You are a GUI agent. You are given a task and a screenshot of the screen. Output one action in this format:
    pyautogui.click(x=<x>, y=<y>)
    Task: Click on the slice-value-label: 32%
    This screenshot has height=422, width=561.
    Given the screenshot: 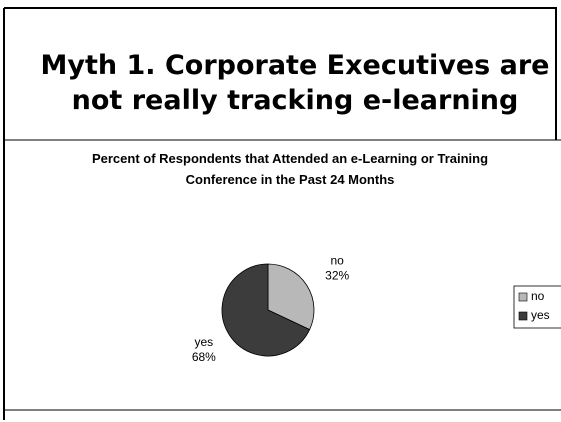 What is the action you would take?
    pyautogui.click(x=337, y=275)
    